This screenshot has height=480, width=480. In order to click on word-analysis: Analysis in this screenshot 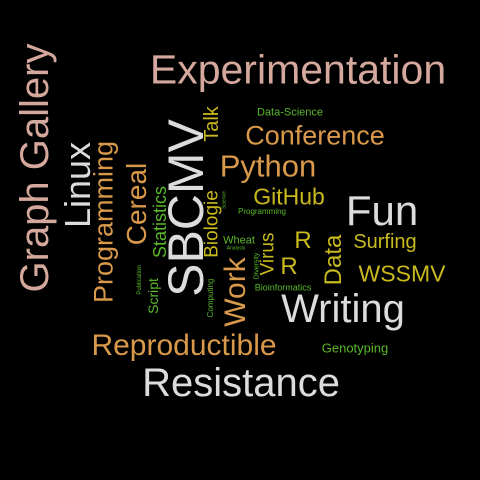, I will do `click(236, 248)`.